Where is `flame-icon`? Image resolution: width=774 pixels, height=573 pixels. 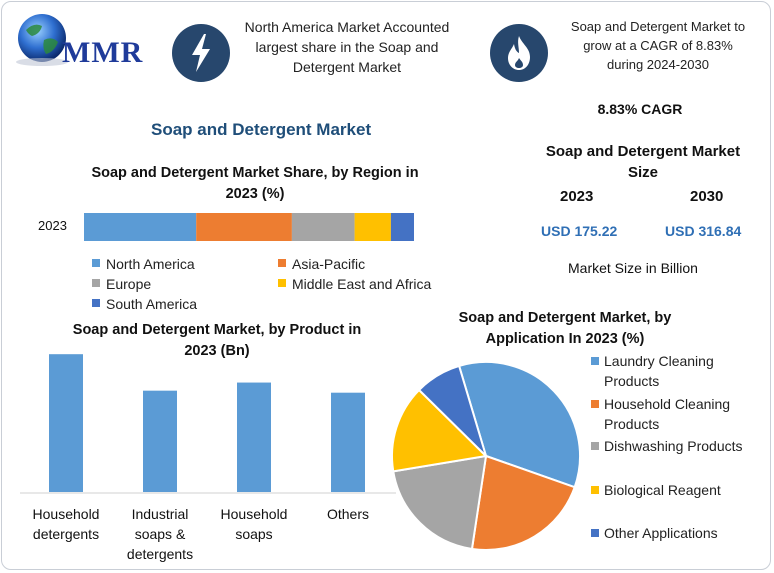
flame-icon is located at coordinates (519, 53).